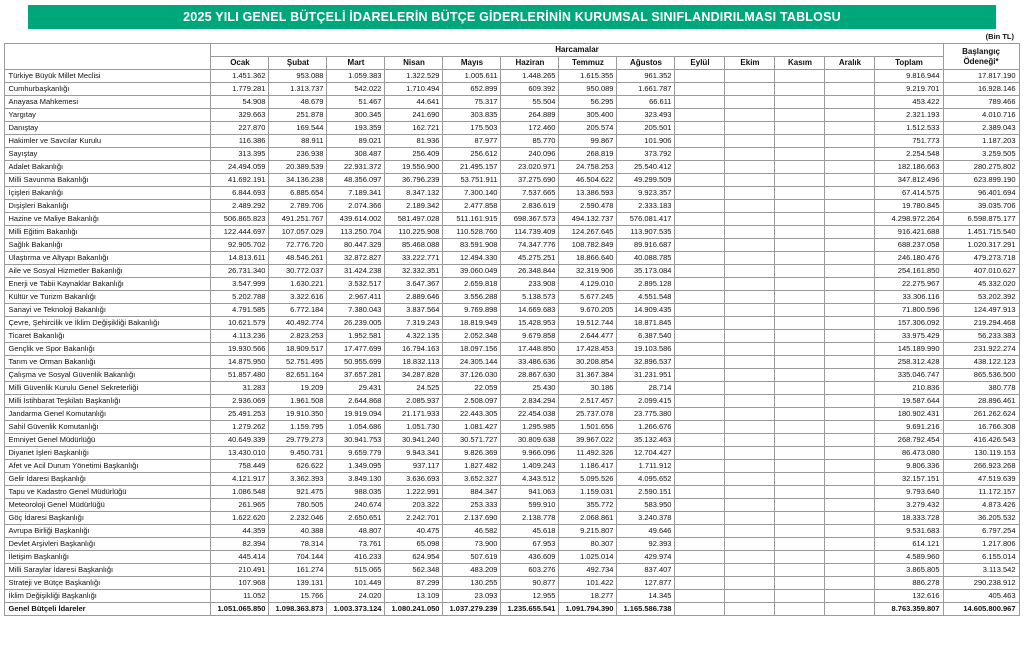 This screenshot has height=647, width=1024. What do you see at coordinates (472, 271) in the screenshot?
I see `value-cell: 39.060.049` at bounding box center [472, 271].